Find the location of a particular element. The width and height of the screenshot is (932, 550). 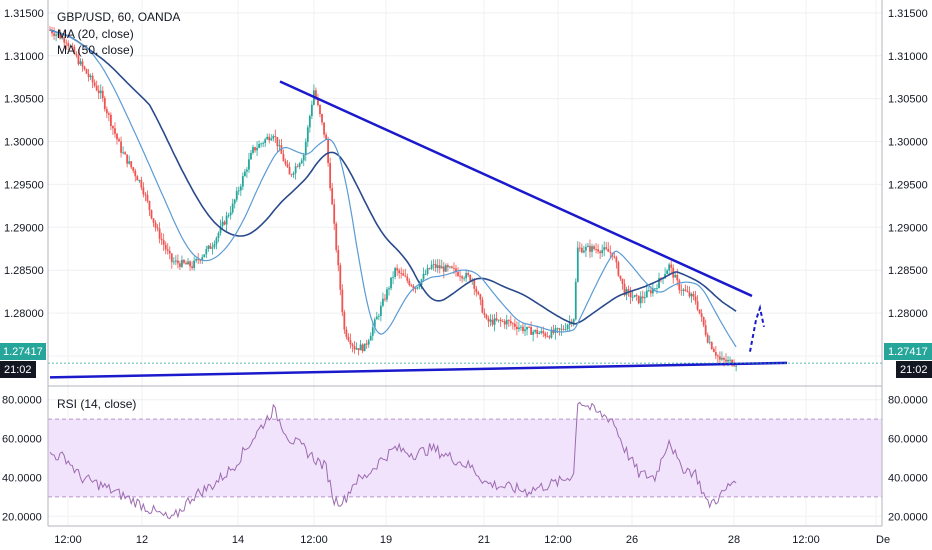

left-price-tick: 1.29000 is located at coordinates (24, 228).